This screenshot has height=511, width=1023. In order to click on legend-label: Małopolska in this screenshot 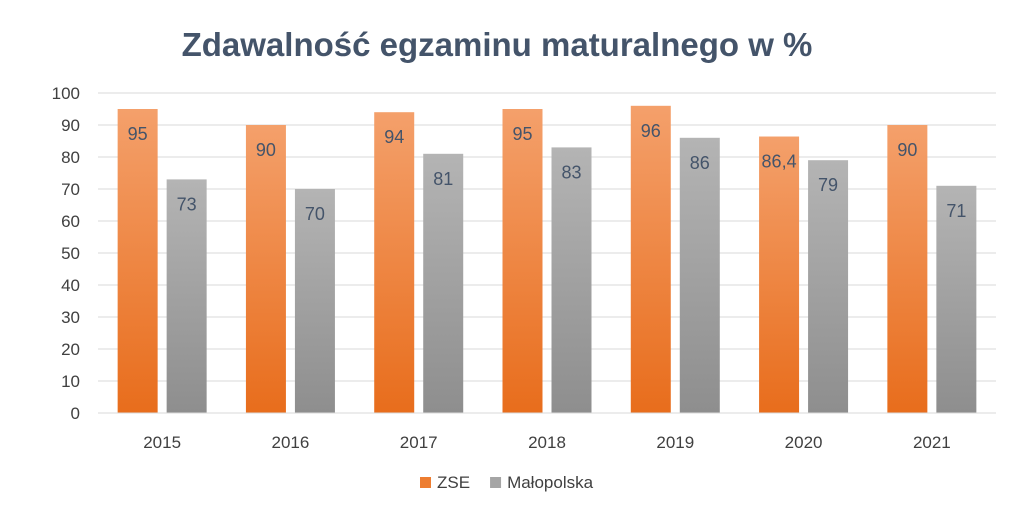, I will do `click(550, 482)`.